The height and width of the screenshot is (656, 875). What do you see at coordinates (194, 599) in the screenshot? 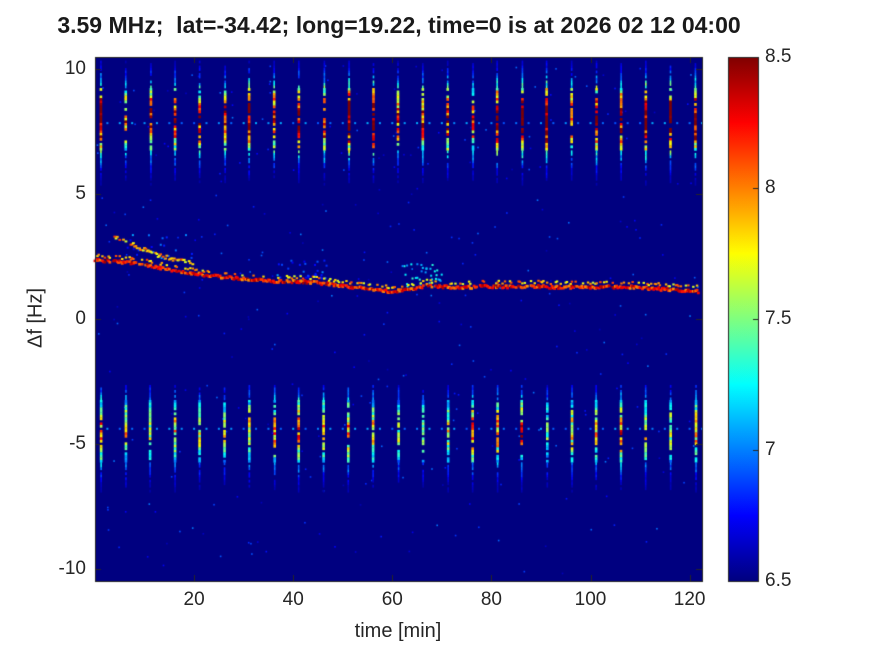
I see `x-tick-label: 20` at bounding box center [194, 599].